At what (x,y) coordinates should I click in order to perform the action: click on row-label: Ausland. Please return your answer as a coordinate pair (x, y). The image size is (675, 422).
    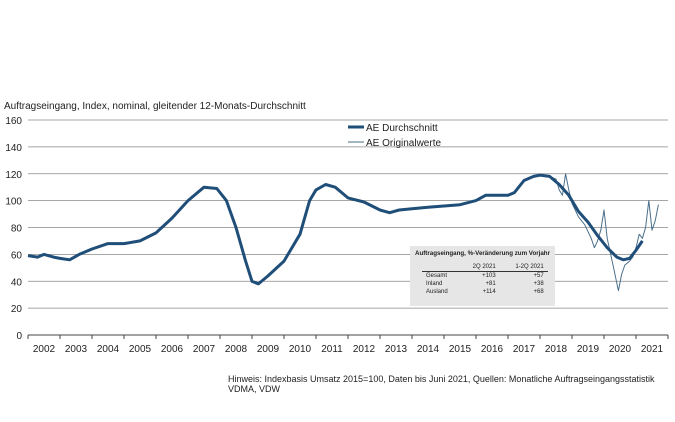
    Looking at the image, I should click on (437, 292).